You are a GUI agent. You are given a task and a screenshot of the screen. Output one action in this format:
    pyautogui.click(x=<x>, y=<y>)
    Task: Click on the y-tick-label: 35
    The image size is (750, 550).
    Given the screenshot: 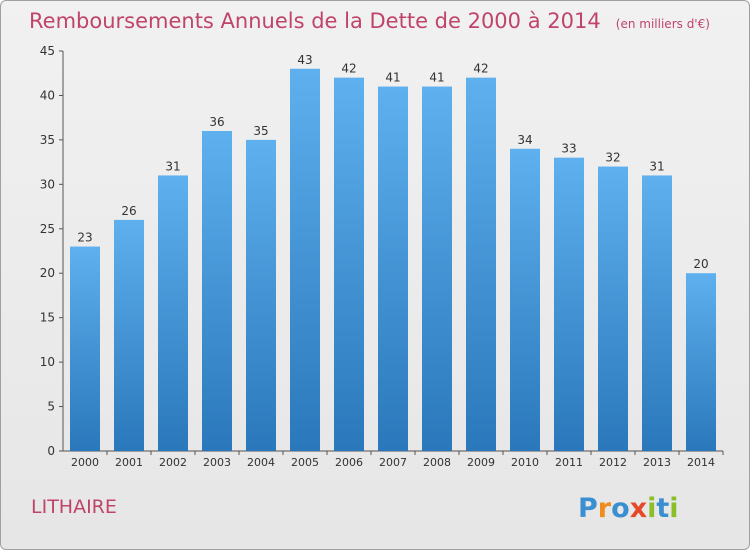 What is the action you would take?
    pyautogui.click(x=47, y=140)
    